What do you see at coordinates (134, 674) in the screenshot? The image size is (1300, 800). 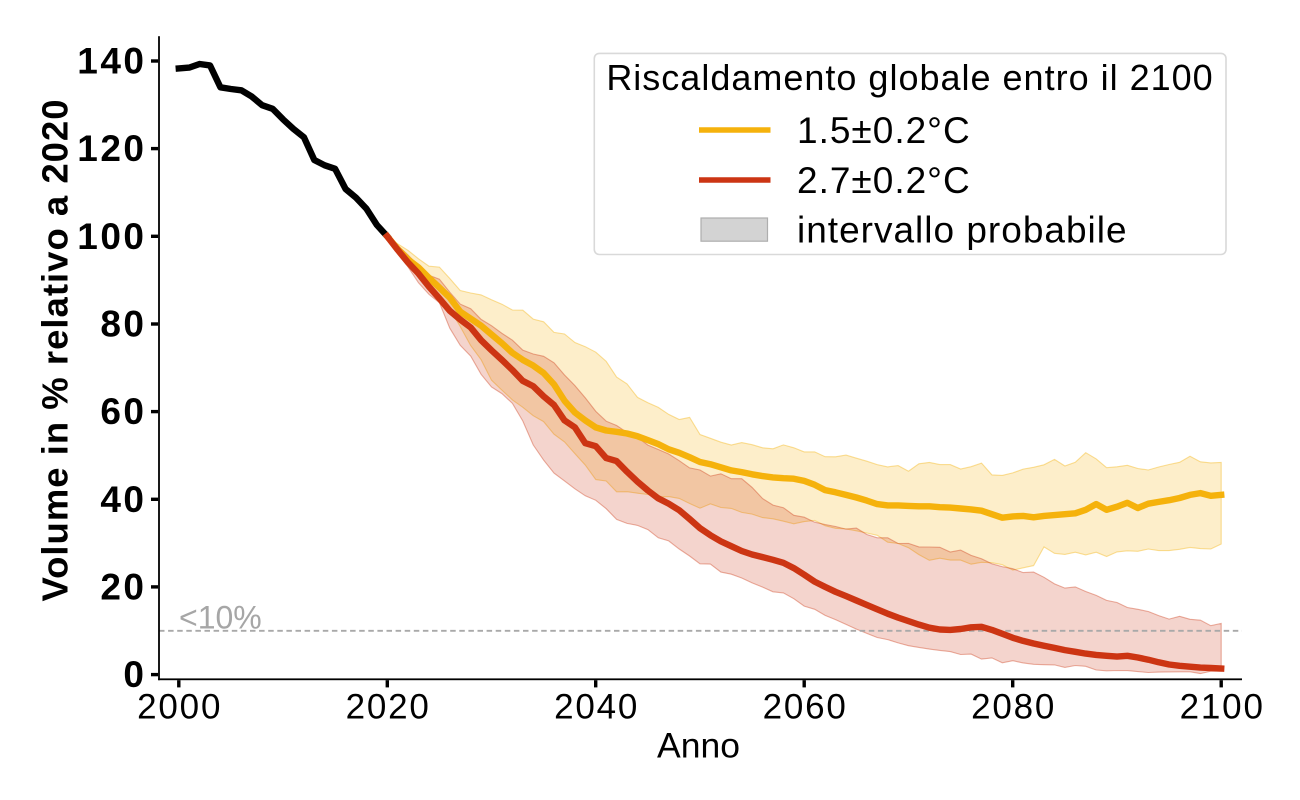 I see `svg-text: 0` at bounding box center [134, 674].